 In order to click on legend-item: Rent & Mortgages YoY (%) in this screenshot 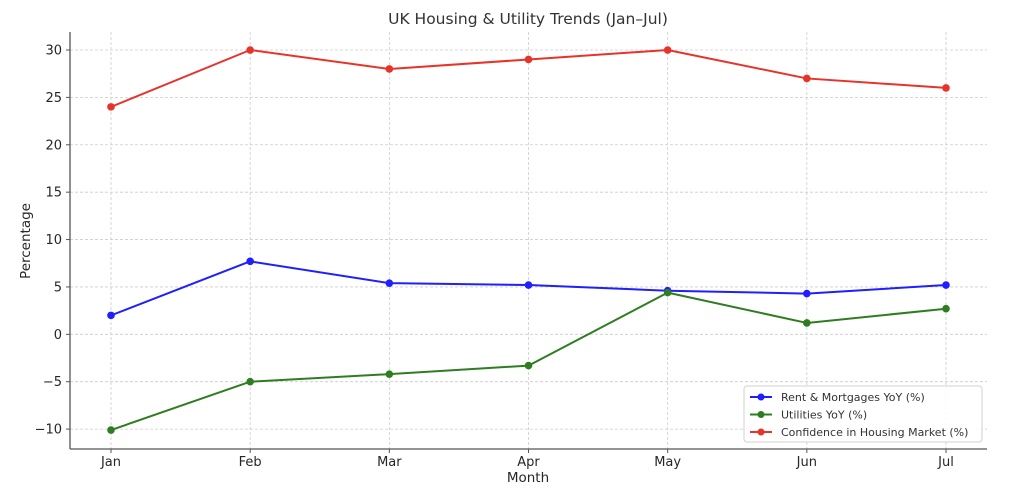, I will do `click(837, 397)`.